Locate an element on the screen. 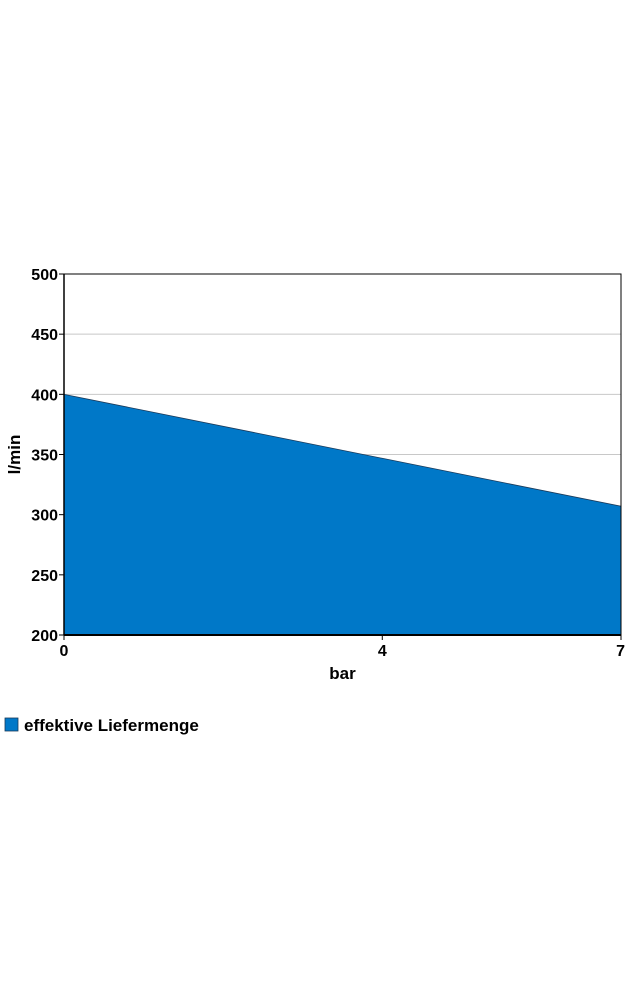  legend-swatch is located at coordinates (11, 724).